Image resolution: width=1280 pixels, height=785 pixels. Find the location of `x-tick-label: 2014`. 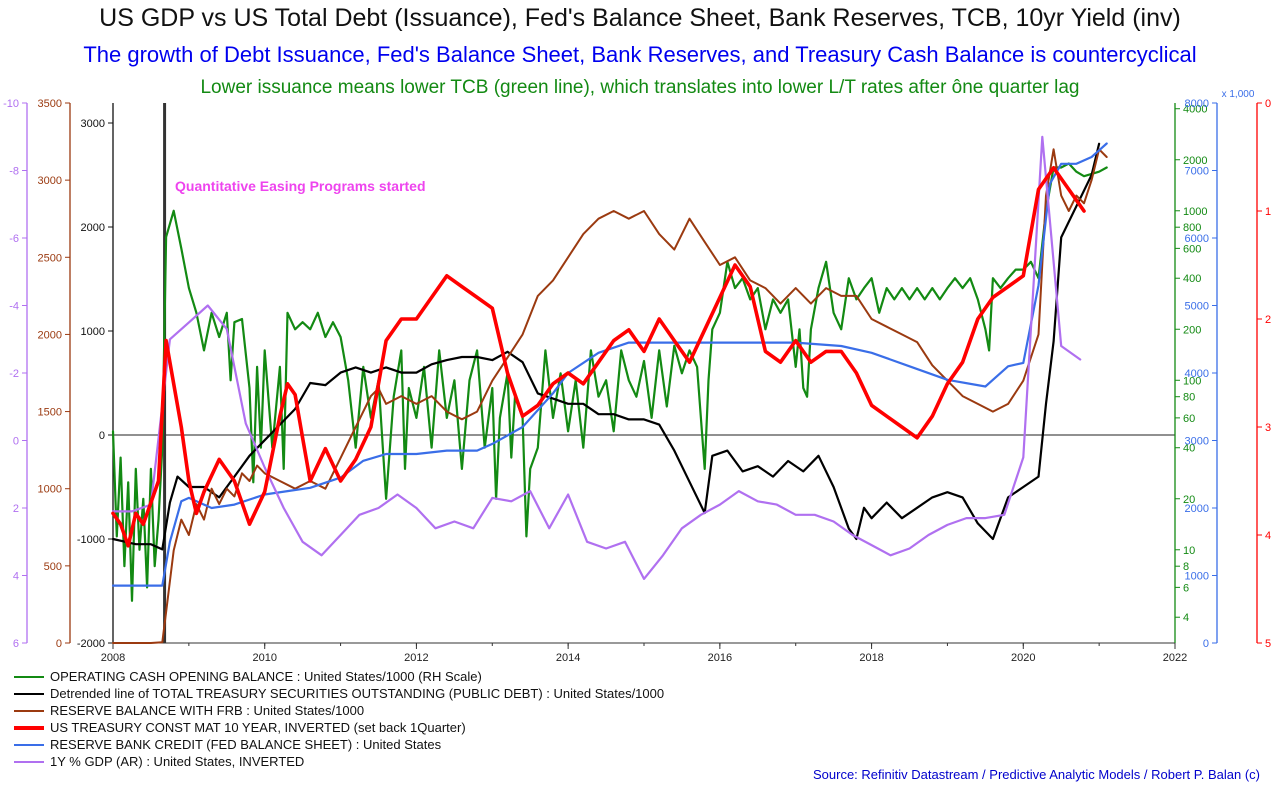

x-tick-label: 2014 is located at coordinates (568, 658).